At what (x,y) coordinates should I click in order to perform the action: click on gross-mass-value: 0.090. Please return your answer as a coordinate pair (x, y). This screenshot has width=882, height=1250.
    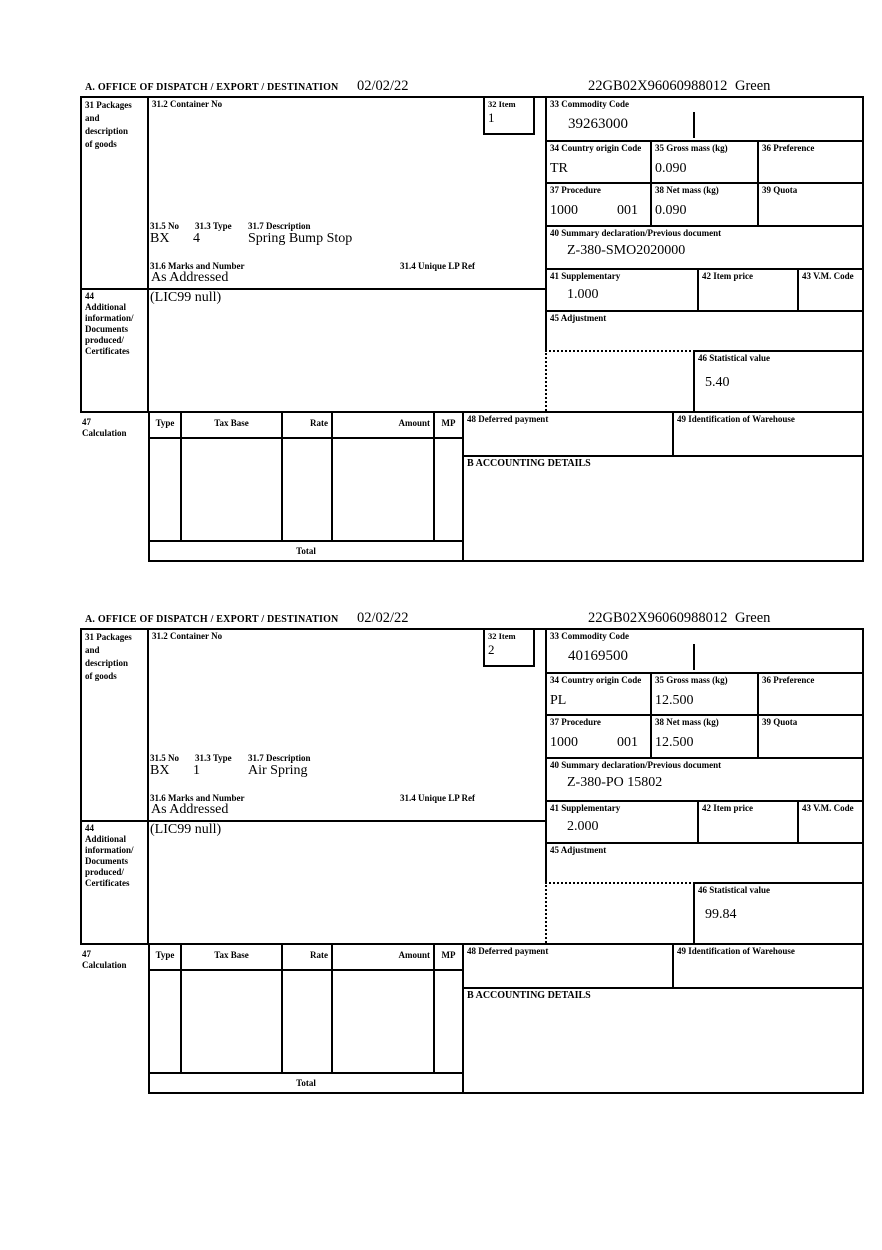
    Looking at the image, I should click on (671, 168).